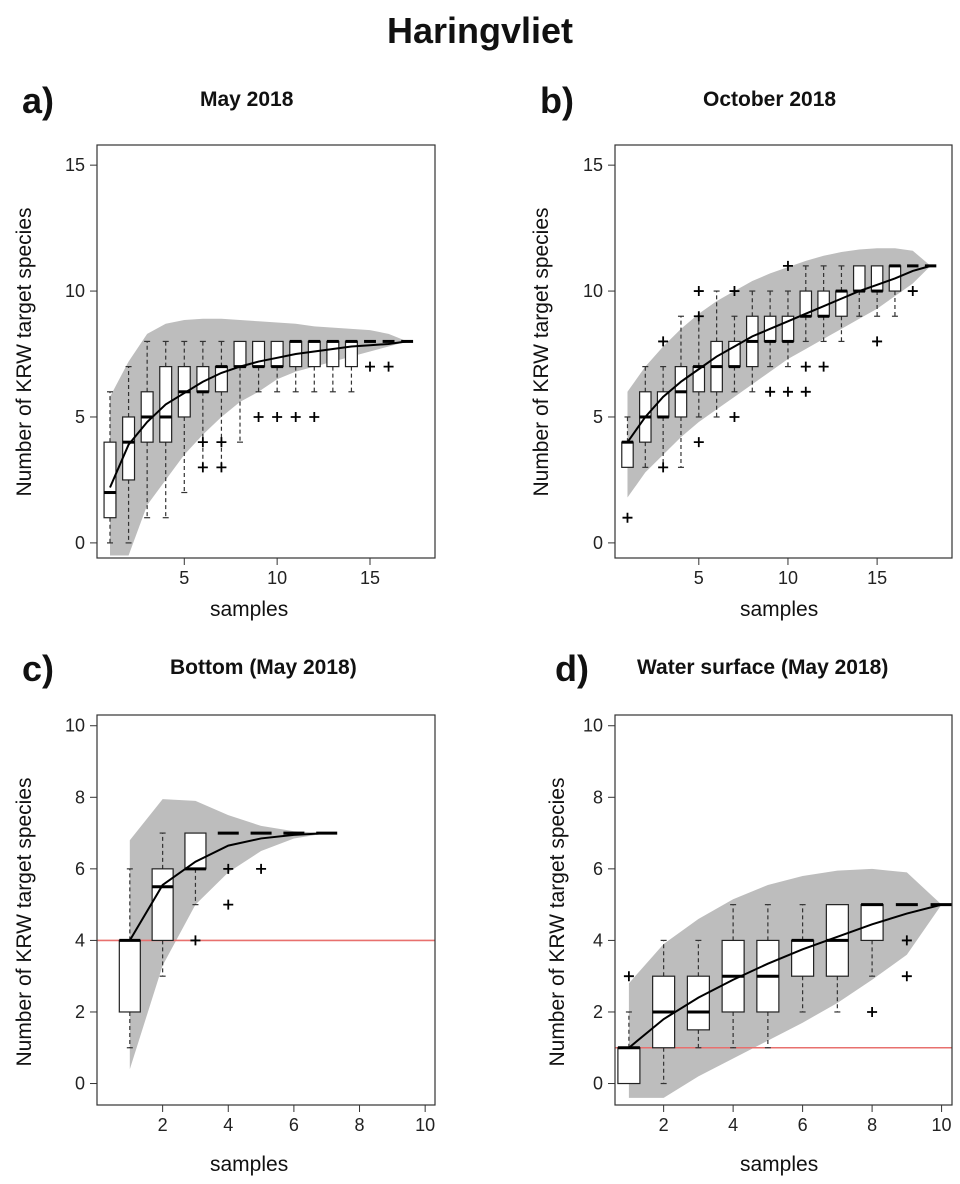  I want to click on panel-d-title: Water surface (May 2018), so click(763, 667).